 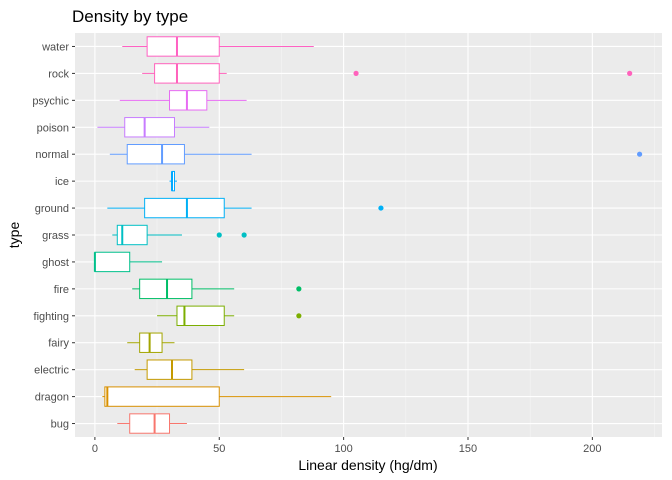 I want to click on box-rock, so click(x=387, y=73).